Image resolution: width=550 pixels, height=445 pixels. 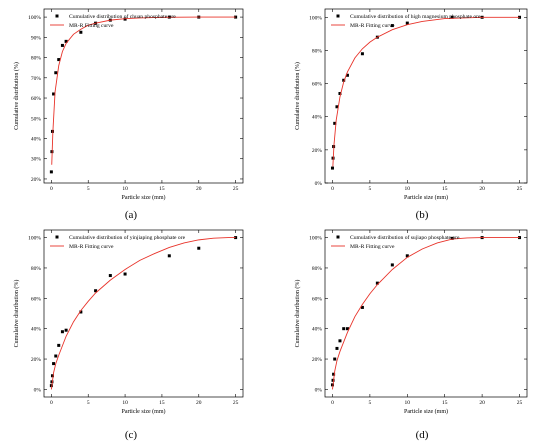 What do you see at coordinates (422, 435) in the screenshot?
I see `panel-label: (d)` at bounding box center [422, 435].